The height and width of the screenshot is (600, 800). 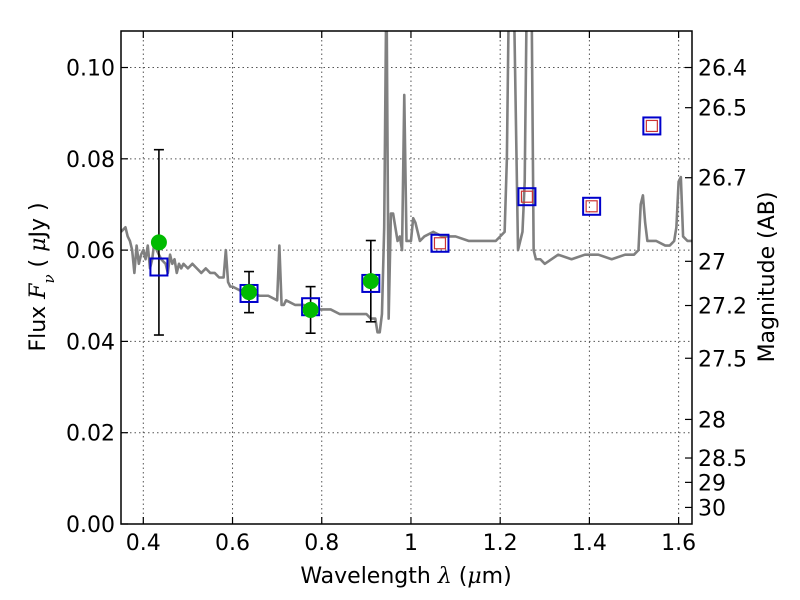 What do you see at coordinates (722, 109) in the screenshot?
I see `y2-tick-label-1: 26.5` at bounding box center [722, 109].